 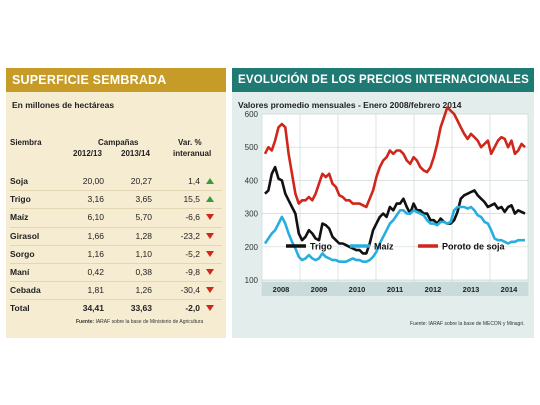 I want to click on y-tick-label: 400, so click(x=252, y=180).